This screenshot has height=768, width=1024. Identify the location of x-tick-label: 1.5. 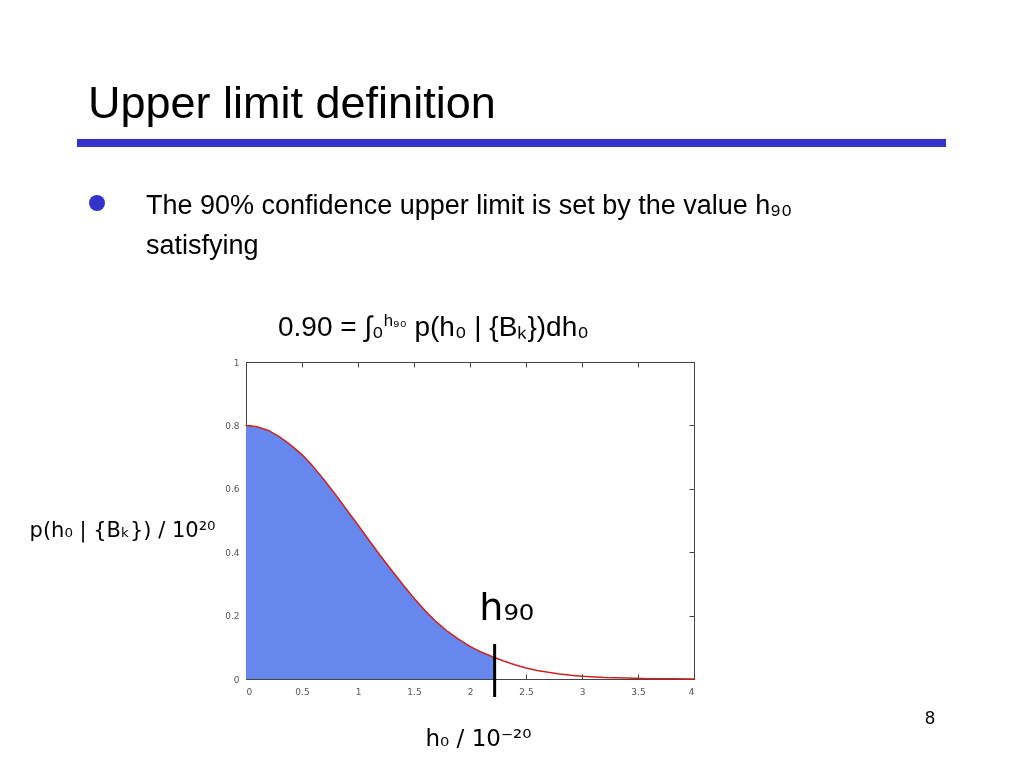
(414, 691).